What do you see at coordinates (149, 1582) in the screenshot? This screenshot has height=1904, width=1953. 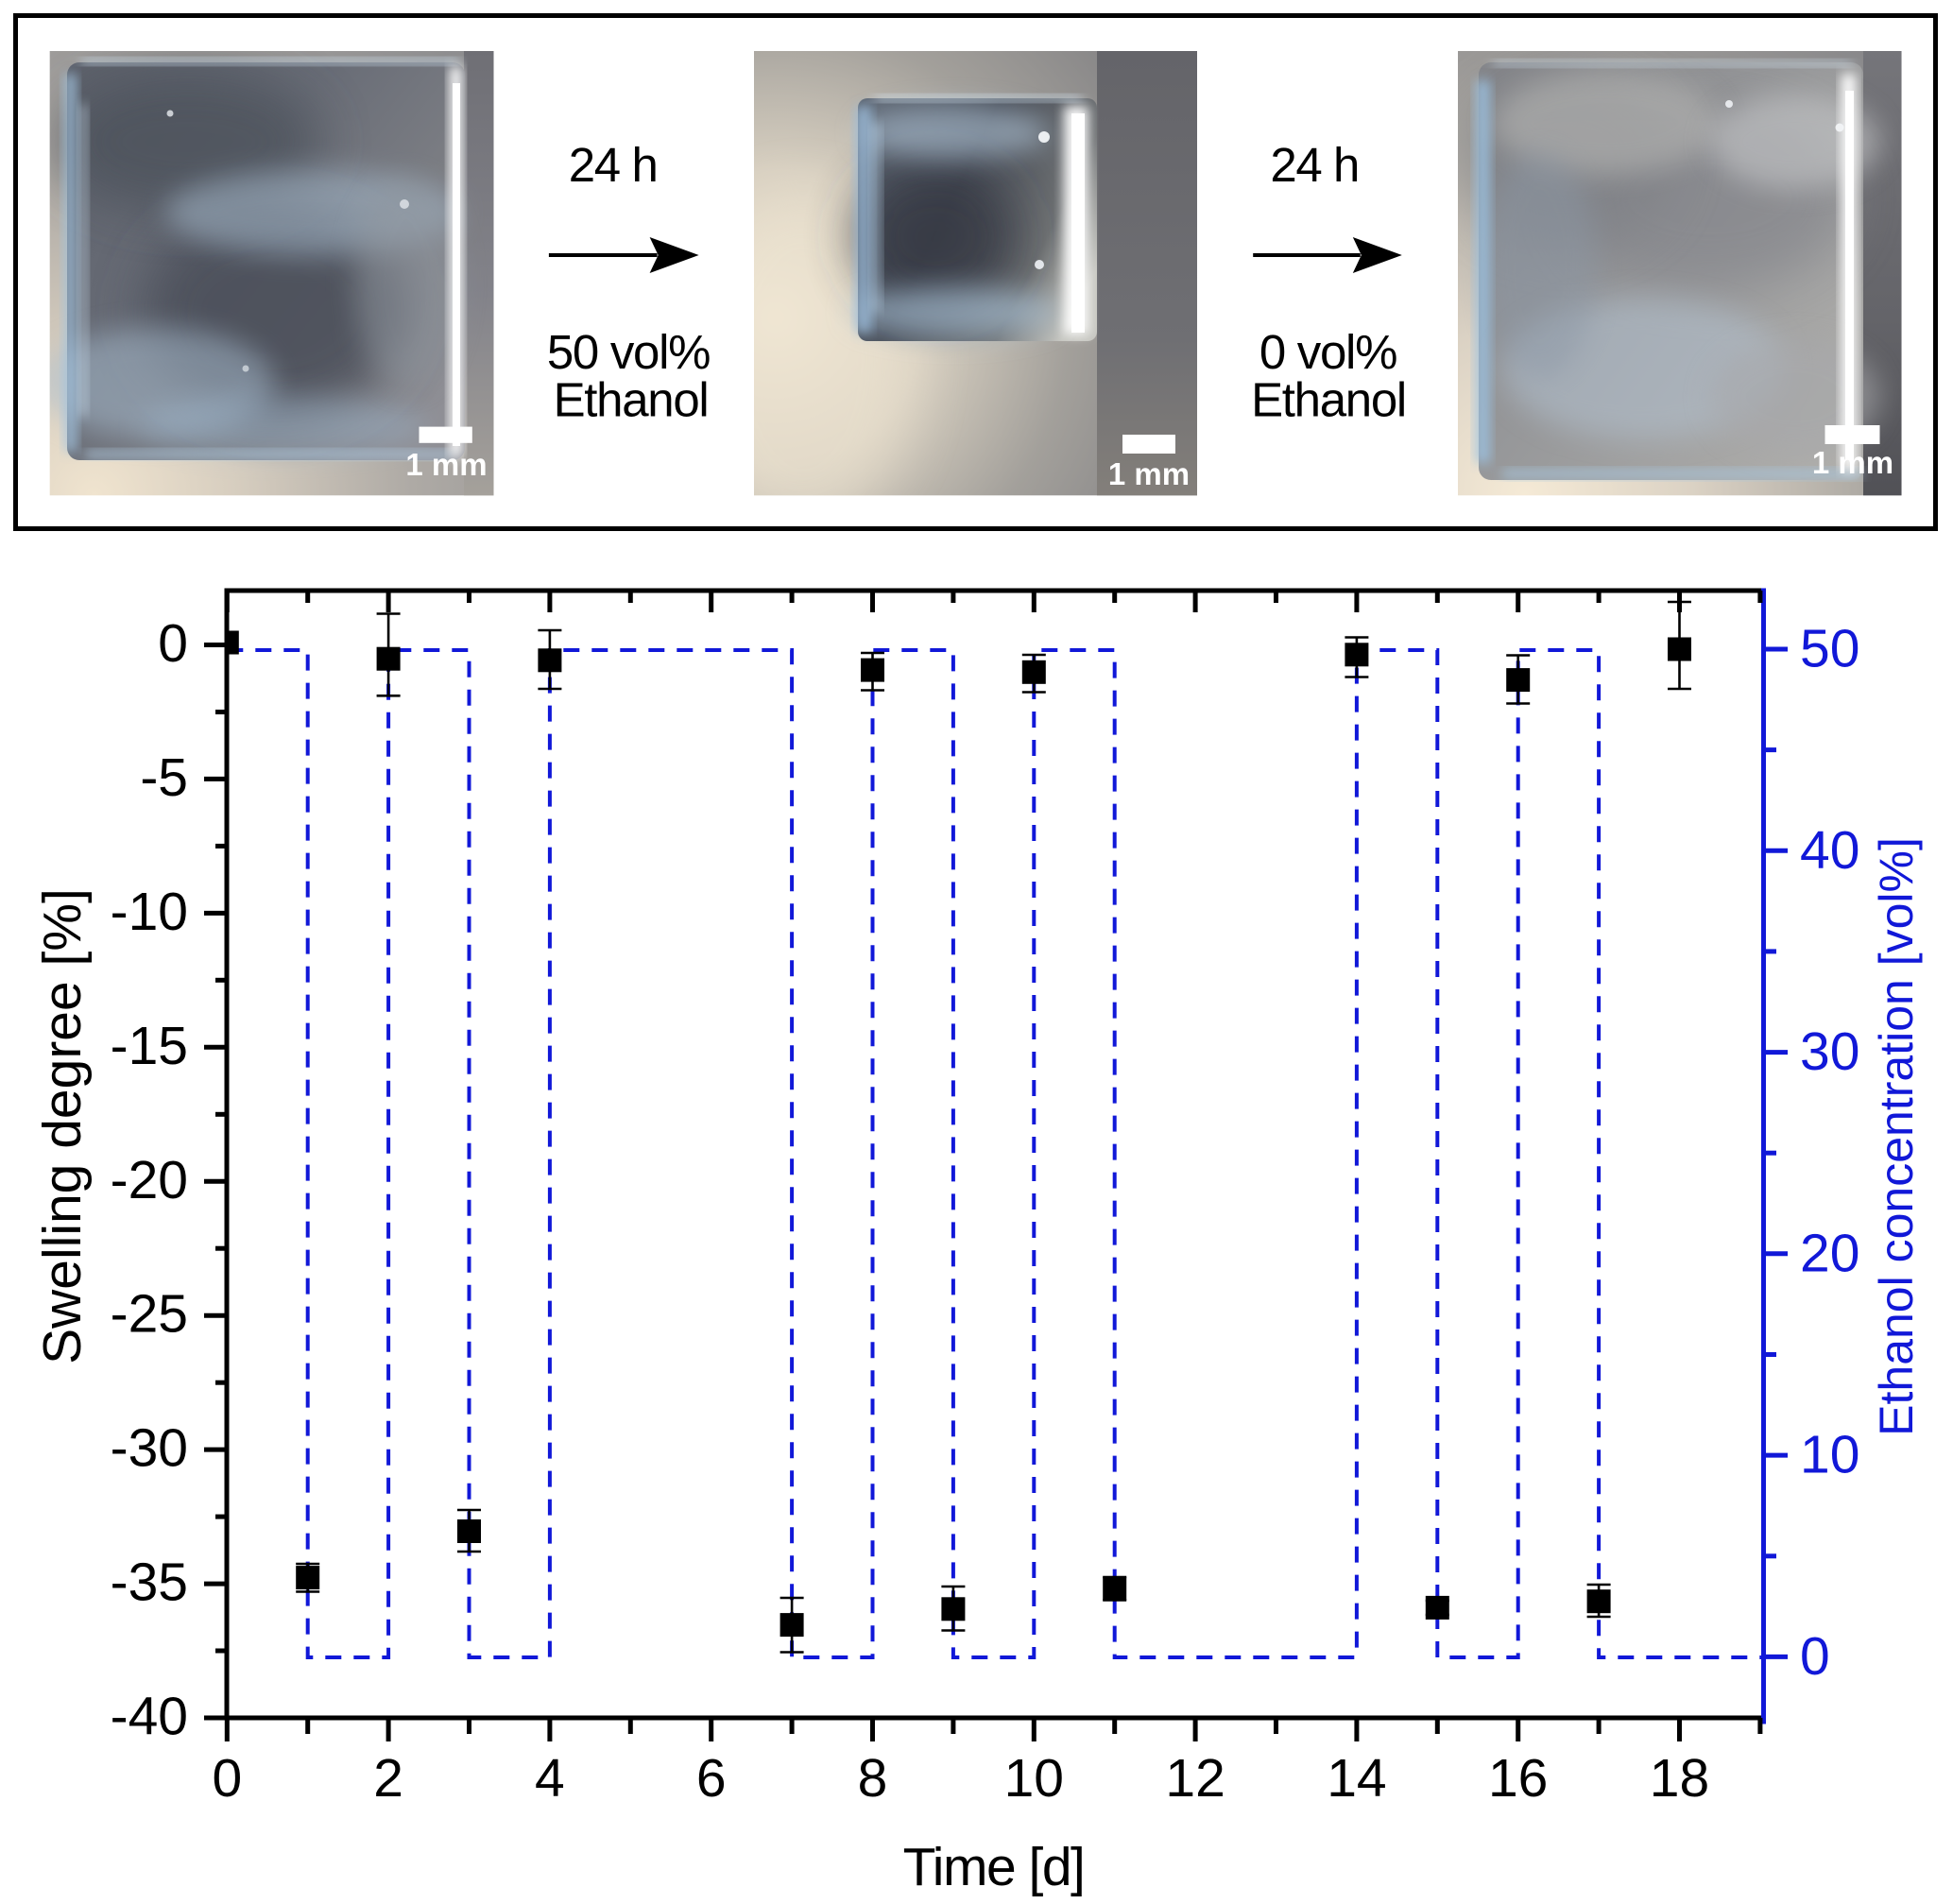 I see `svg-text: -35` at bounding box center [149, 1582].